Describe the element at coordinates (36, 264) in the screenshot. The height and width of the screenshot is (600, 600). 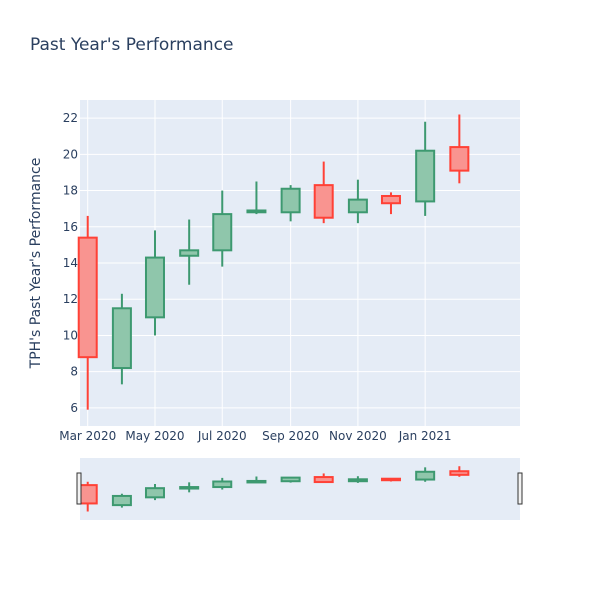
I see `y-axis-title: TPH's Past Year's Performance` at that location.